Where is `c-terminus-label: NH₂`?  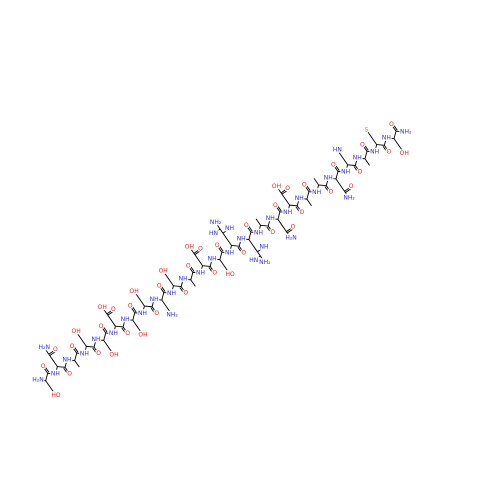
c-terminus-label: NH₂ is located at coordinates (406, 131).